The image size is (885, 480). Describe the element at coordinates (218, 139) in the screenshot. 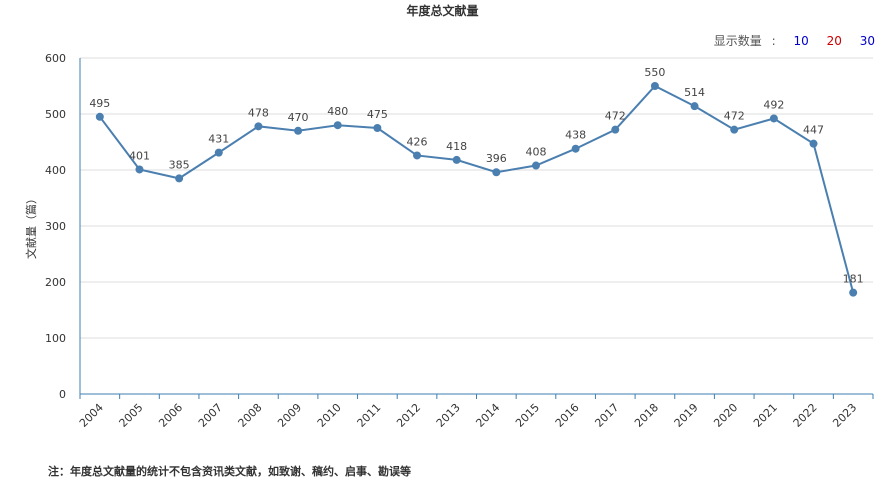

I see `data-label: 431` at that location.